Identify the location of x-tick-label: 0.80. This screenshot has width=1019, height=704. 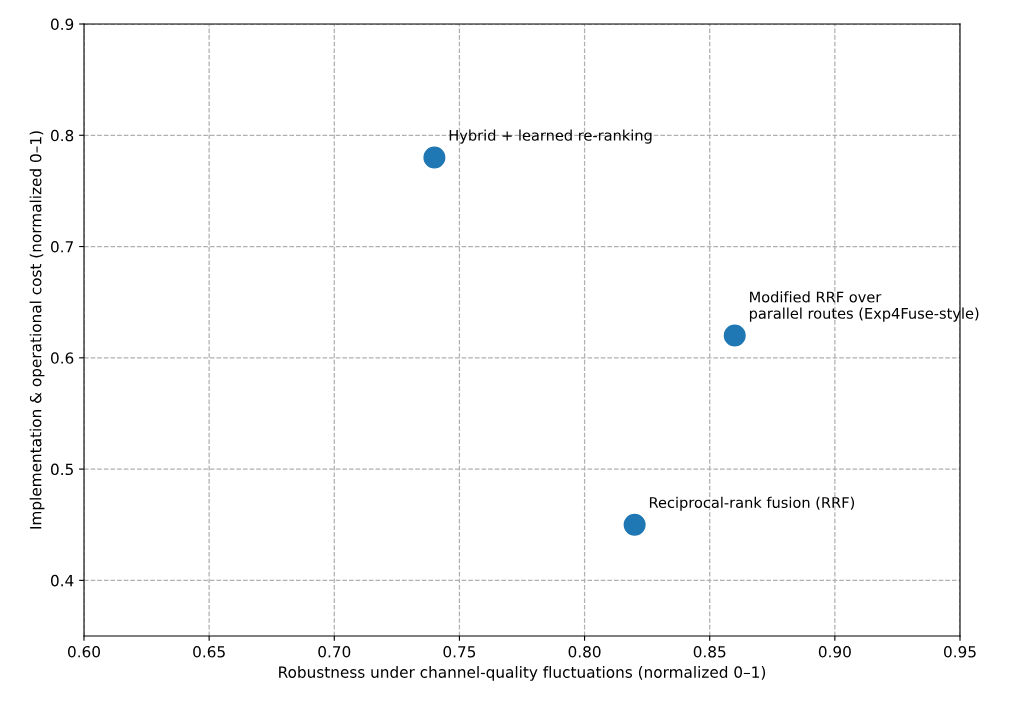
(584, 651).